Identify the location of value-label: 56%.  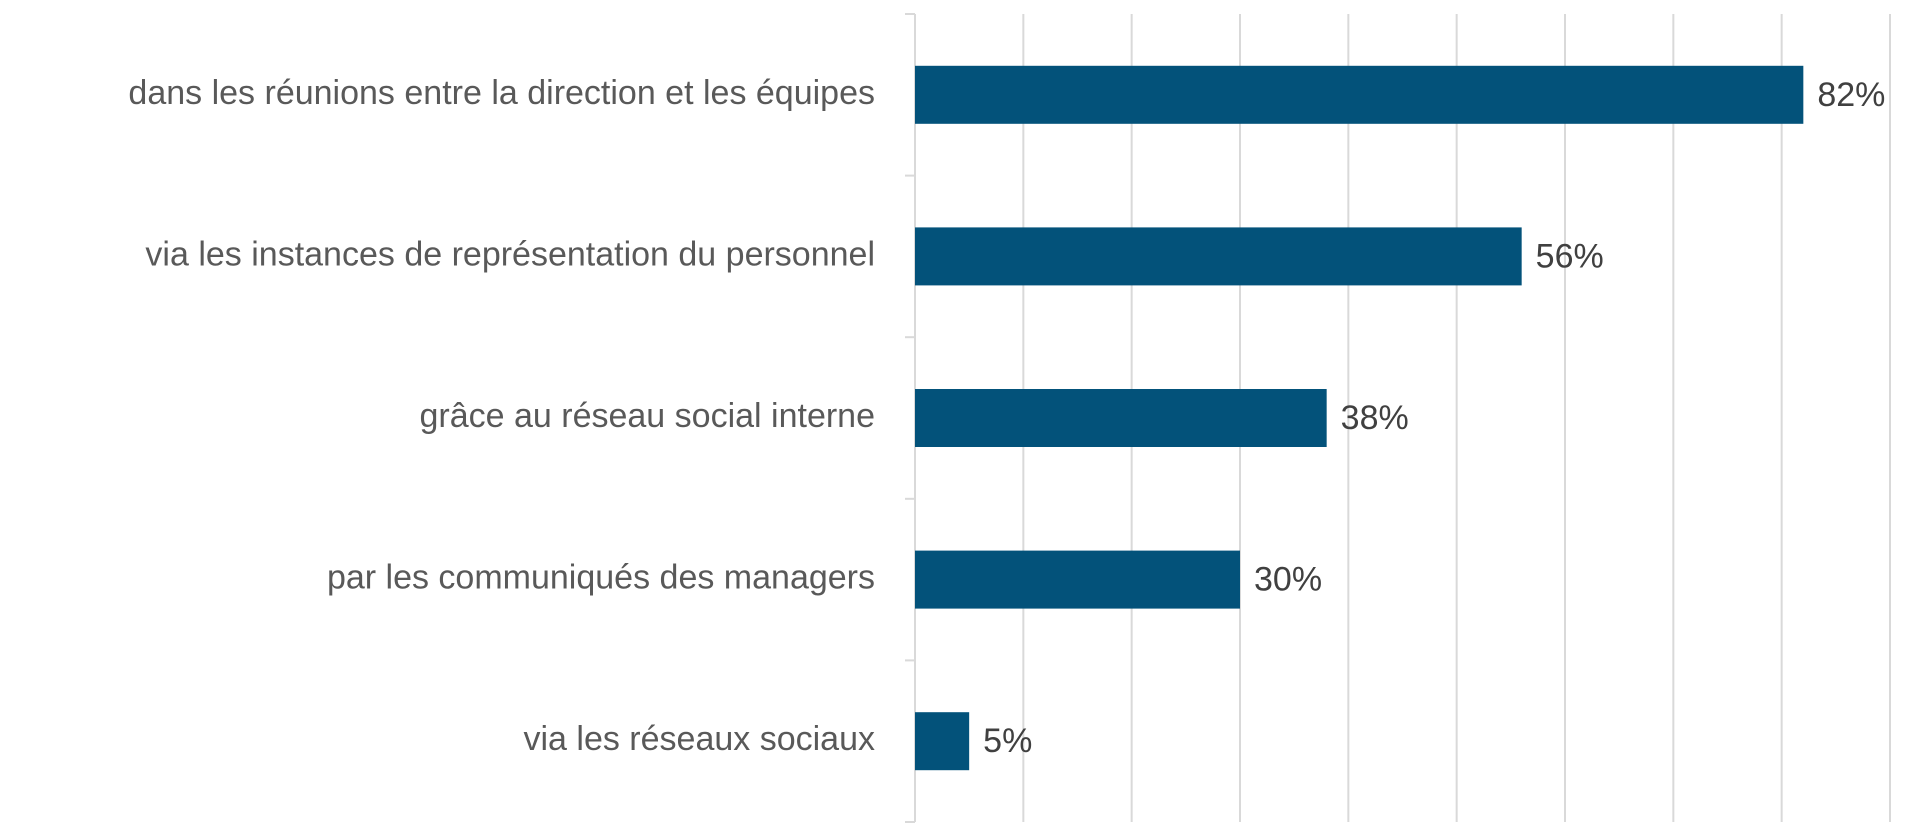
(1570, 256).